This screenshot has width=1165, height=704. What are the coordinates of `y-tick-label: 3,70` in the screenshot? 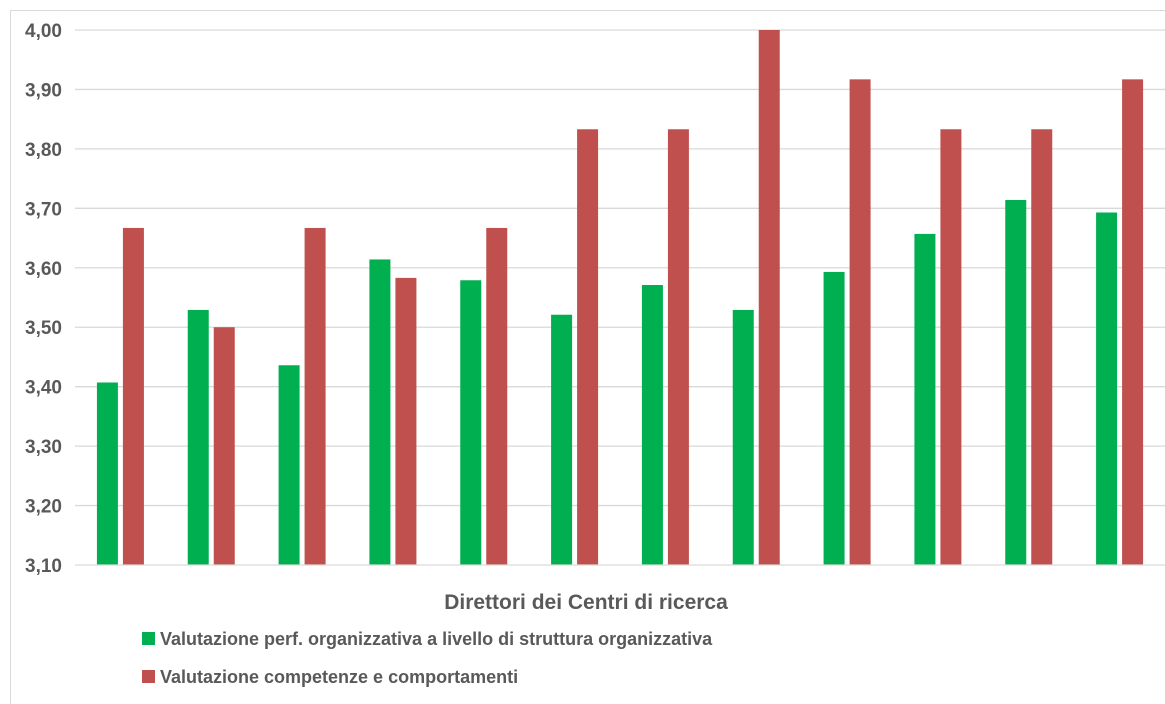 It's located at (43, 209).